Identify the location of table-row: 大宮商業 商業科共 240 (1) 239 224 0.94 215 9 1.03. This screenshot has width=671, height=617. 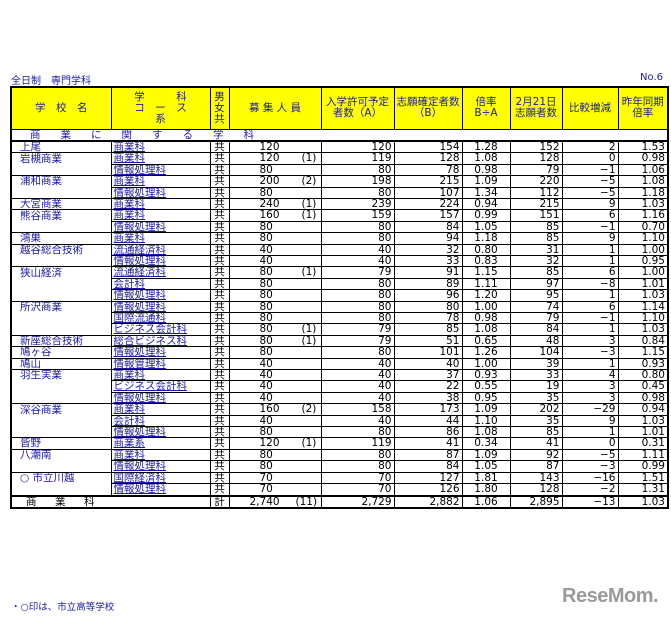
(339, 204).